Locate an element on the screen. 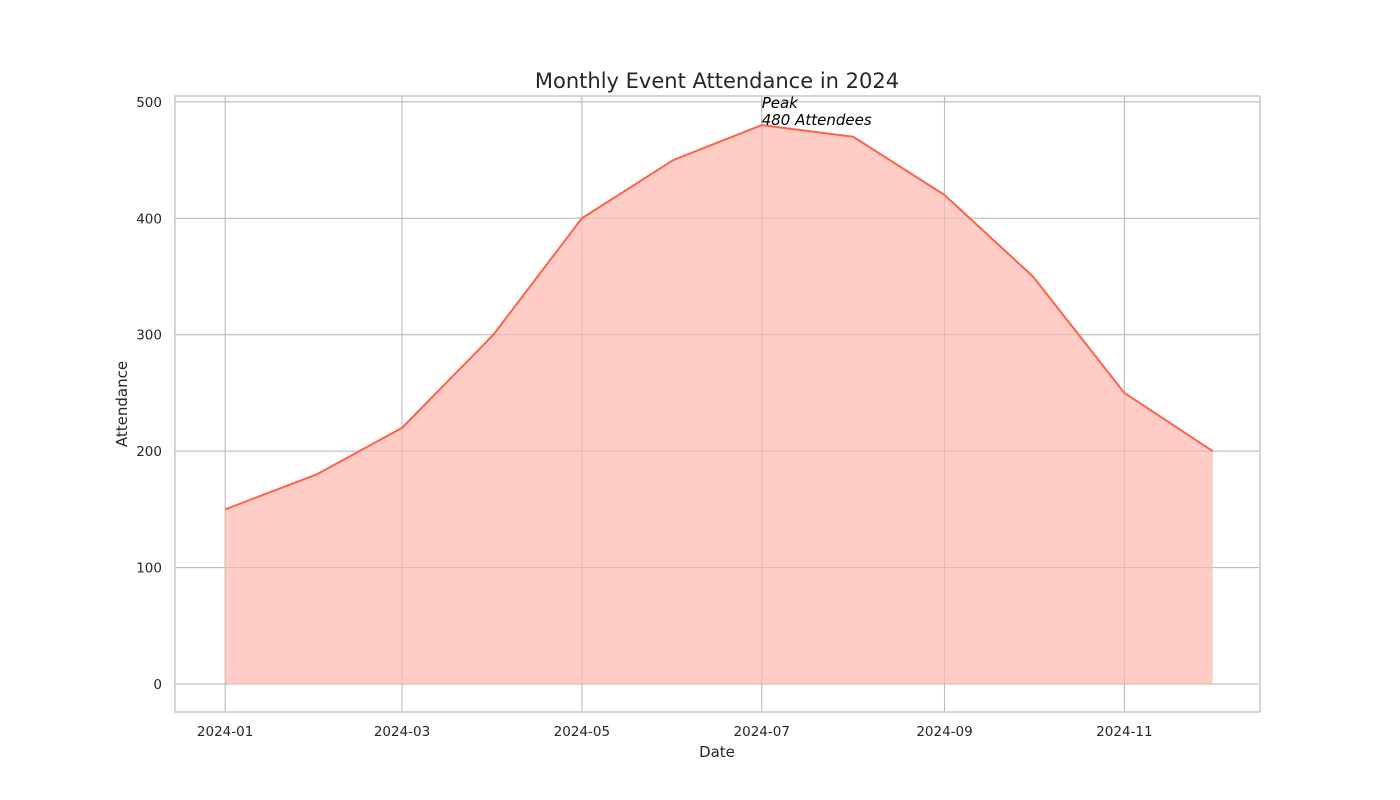 The height and width of the screenshot is (800, 1400). y-tick-label: 200 is located at coordinates (149, 452).